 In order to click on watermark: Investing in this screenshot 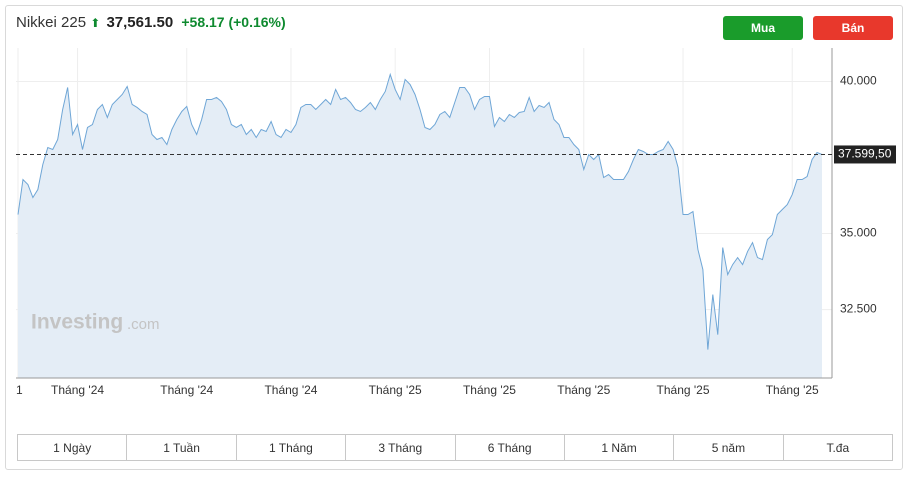, I will do `click(77, 322)`.